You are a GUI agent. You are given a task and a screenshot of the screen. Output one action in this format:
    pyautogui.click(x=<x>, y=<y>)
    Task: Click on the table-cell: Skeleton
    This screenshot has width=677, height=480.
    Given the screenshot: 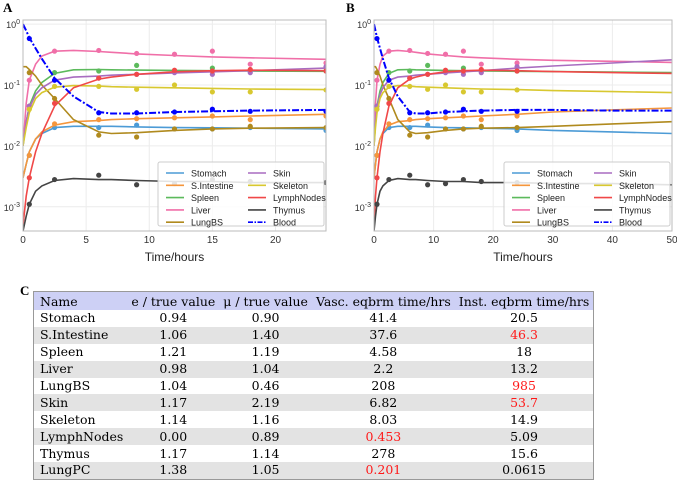 What is the action you would take?
    pyautogui.click(x=68, y=419)
    